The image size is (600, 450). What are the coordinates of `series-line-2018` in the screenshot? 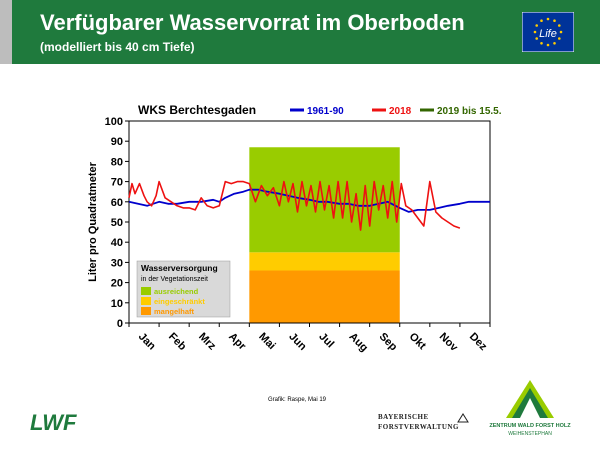 It's located at (294, 205).